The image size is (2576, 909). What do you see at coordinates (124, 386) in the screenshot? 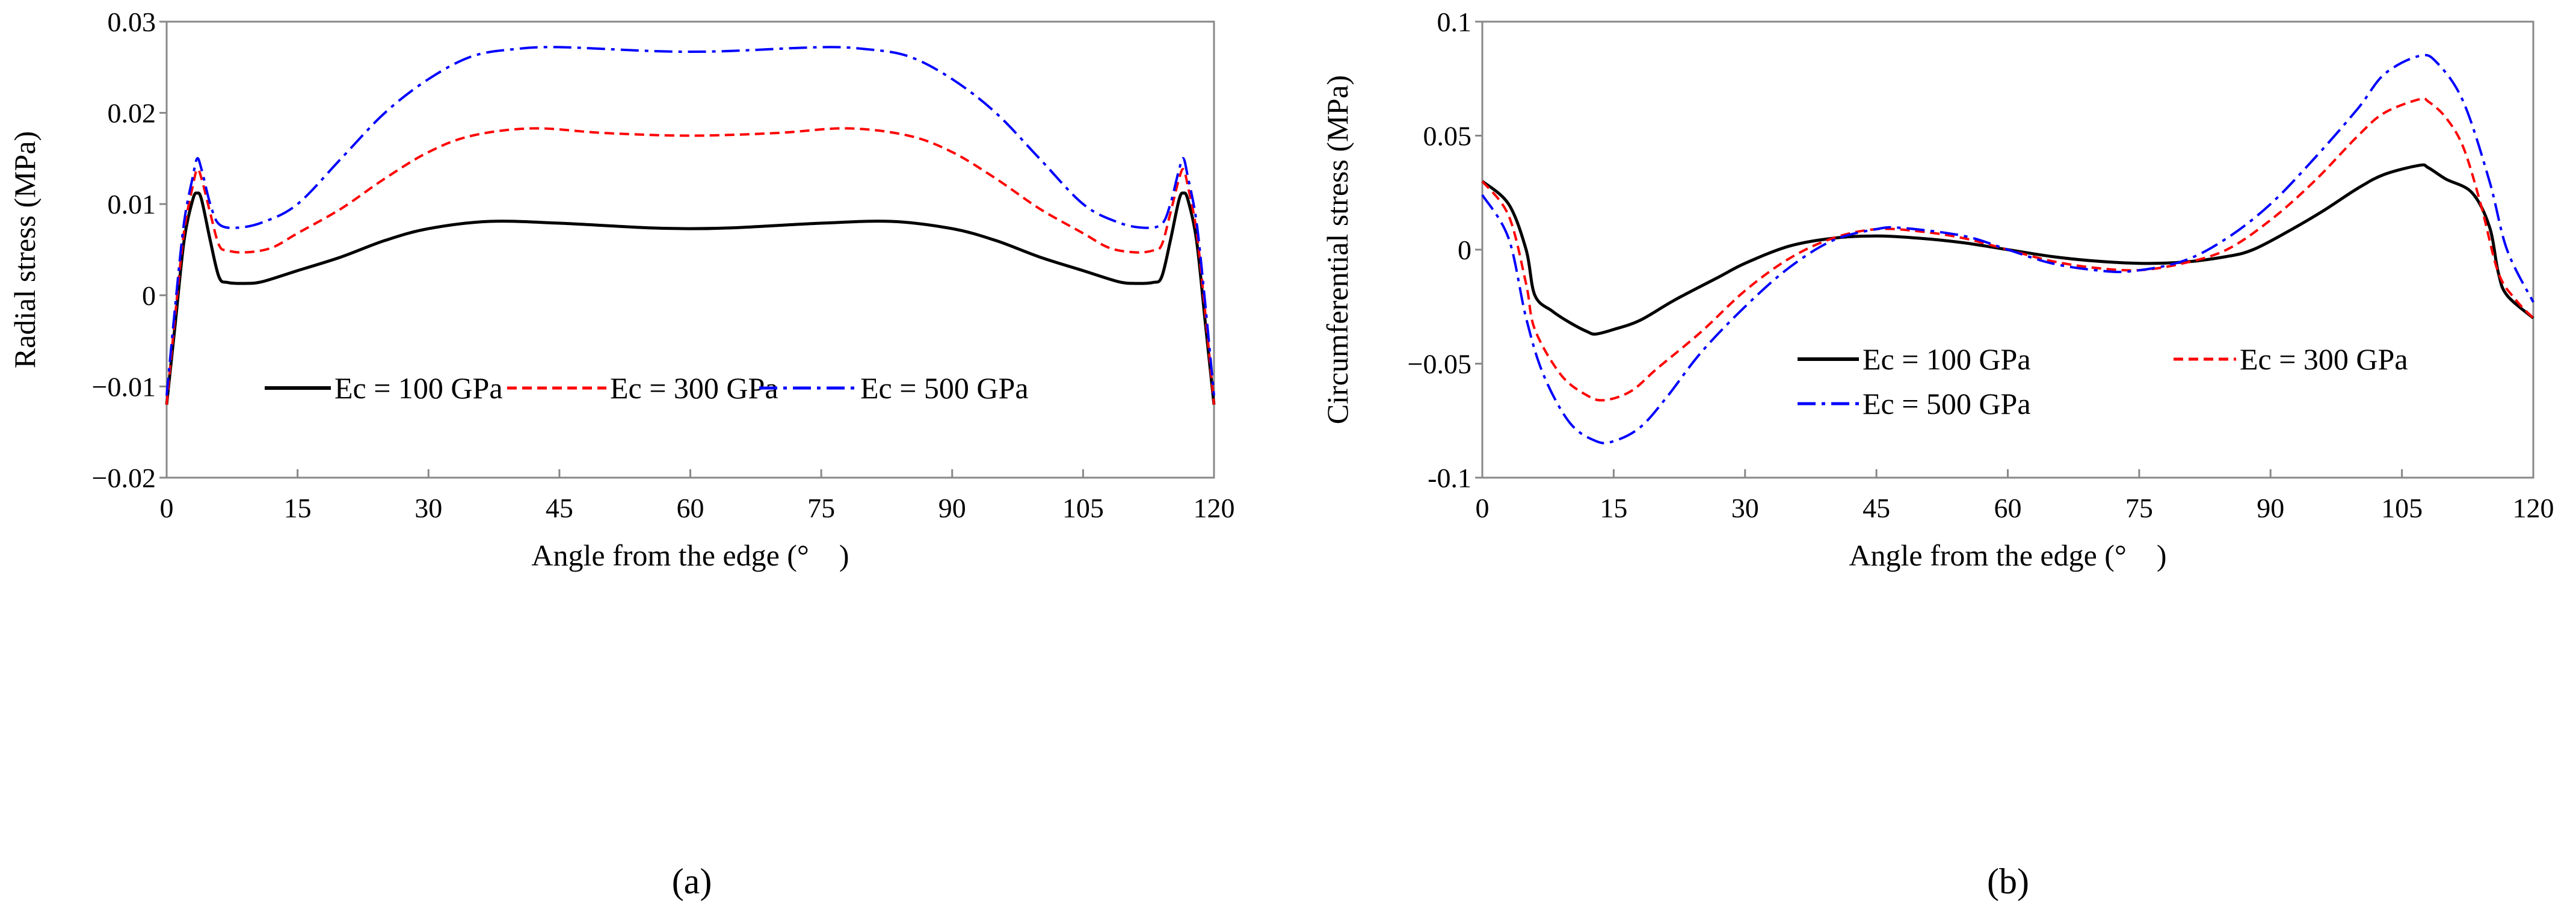
I see `y-tick-label: −0.01` at bounding box center [124, 386].